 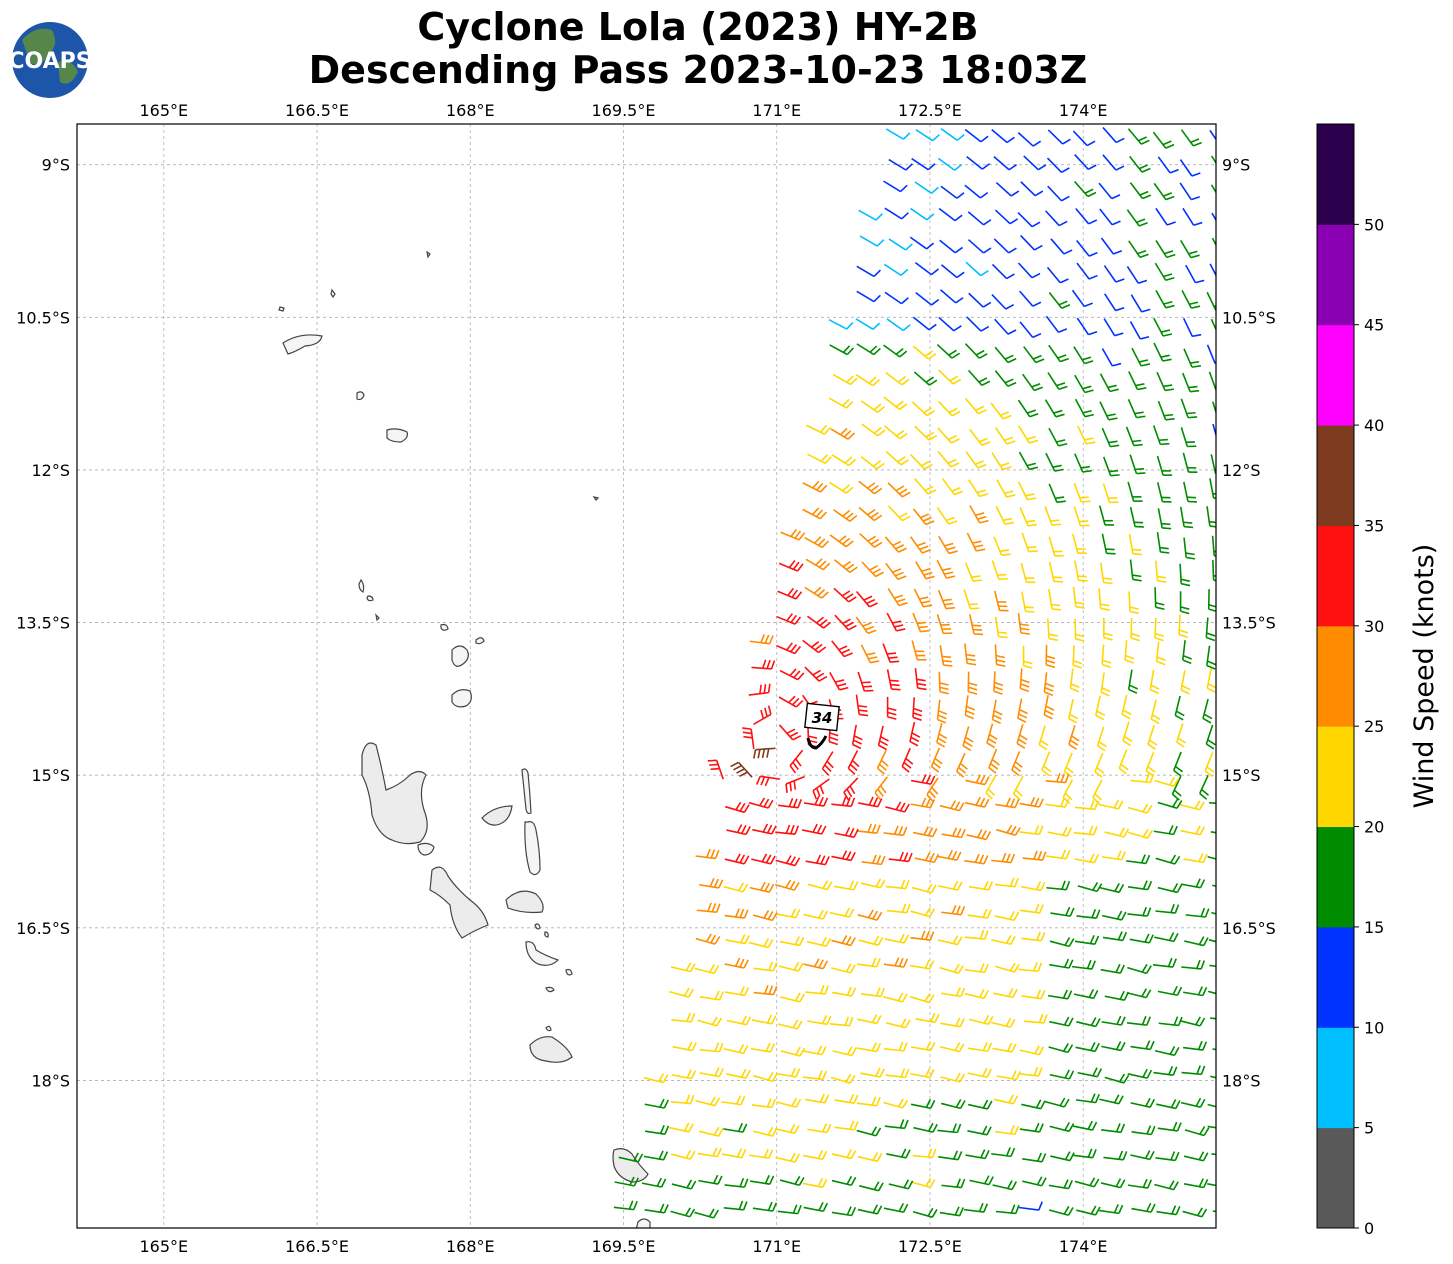 I want to click on lat-tick-label-left: 16.5°S, so click(x=43, y=928).